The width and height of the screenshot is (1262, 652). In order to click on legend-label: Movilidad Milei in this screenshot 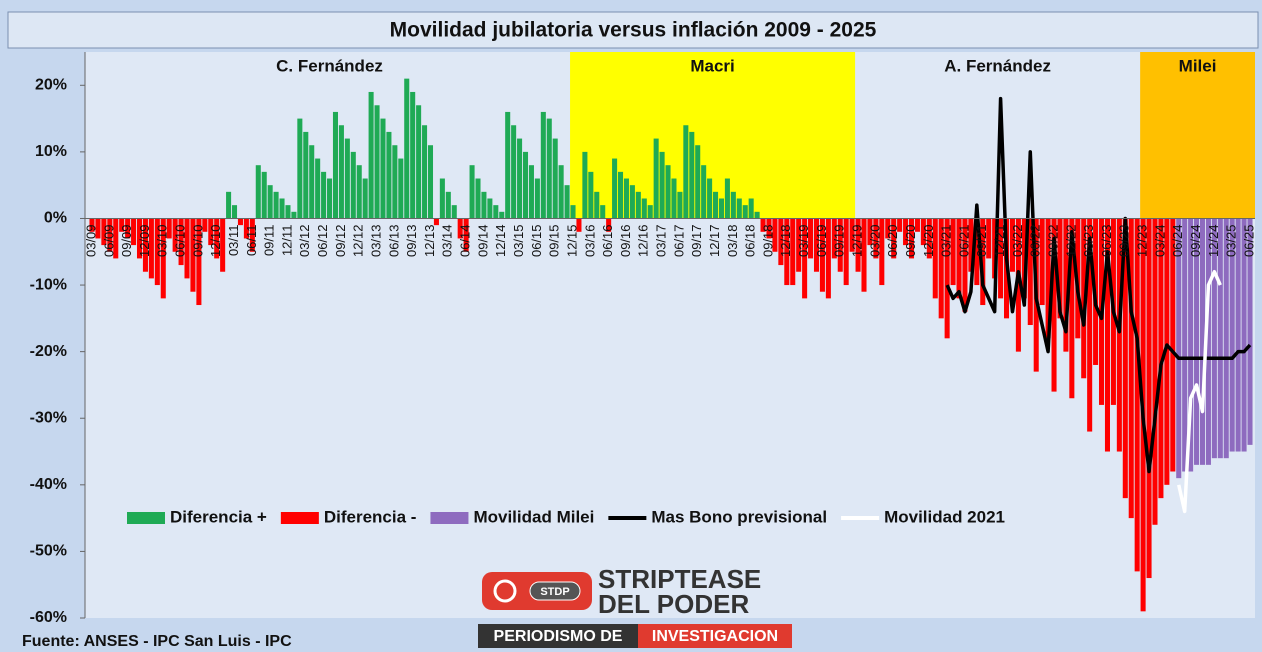, I will do `click(533, 516)`.